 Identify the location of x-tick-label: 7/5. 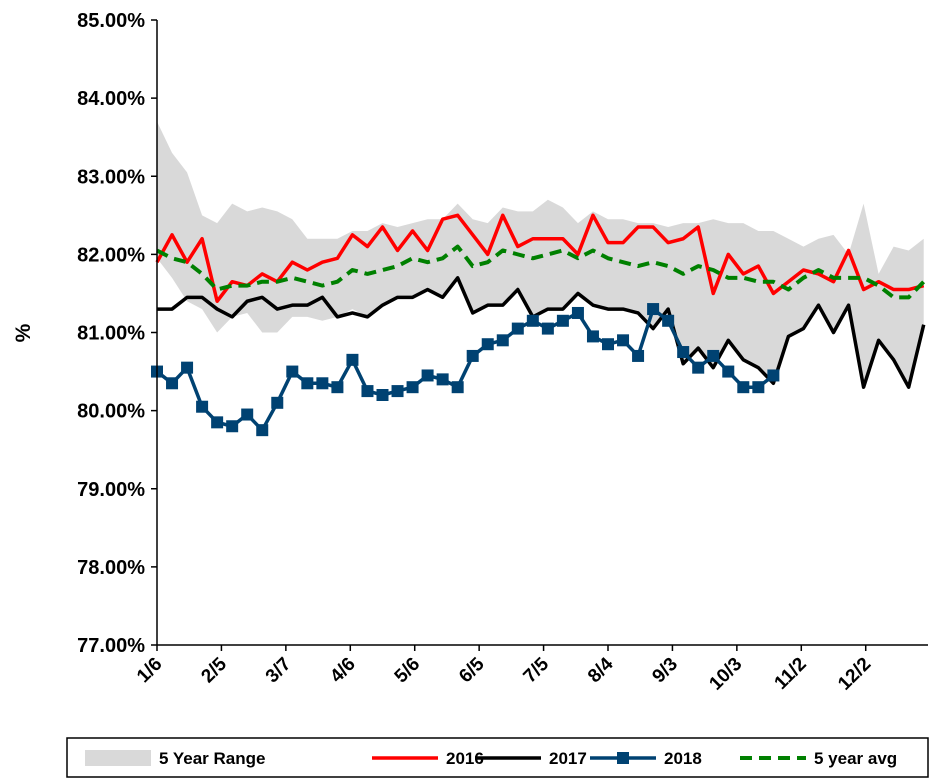
(537, 670).